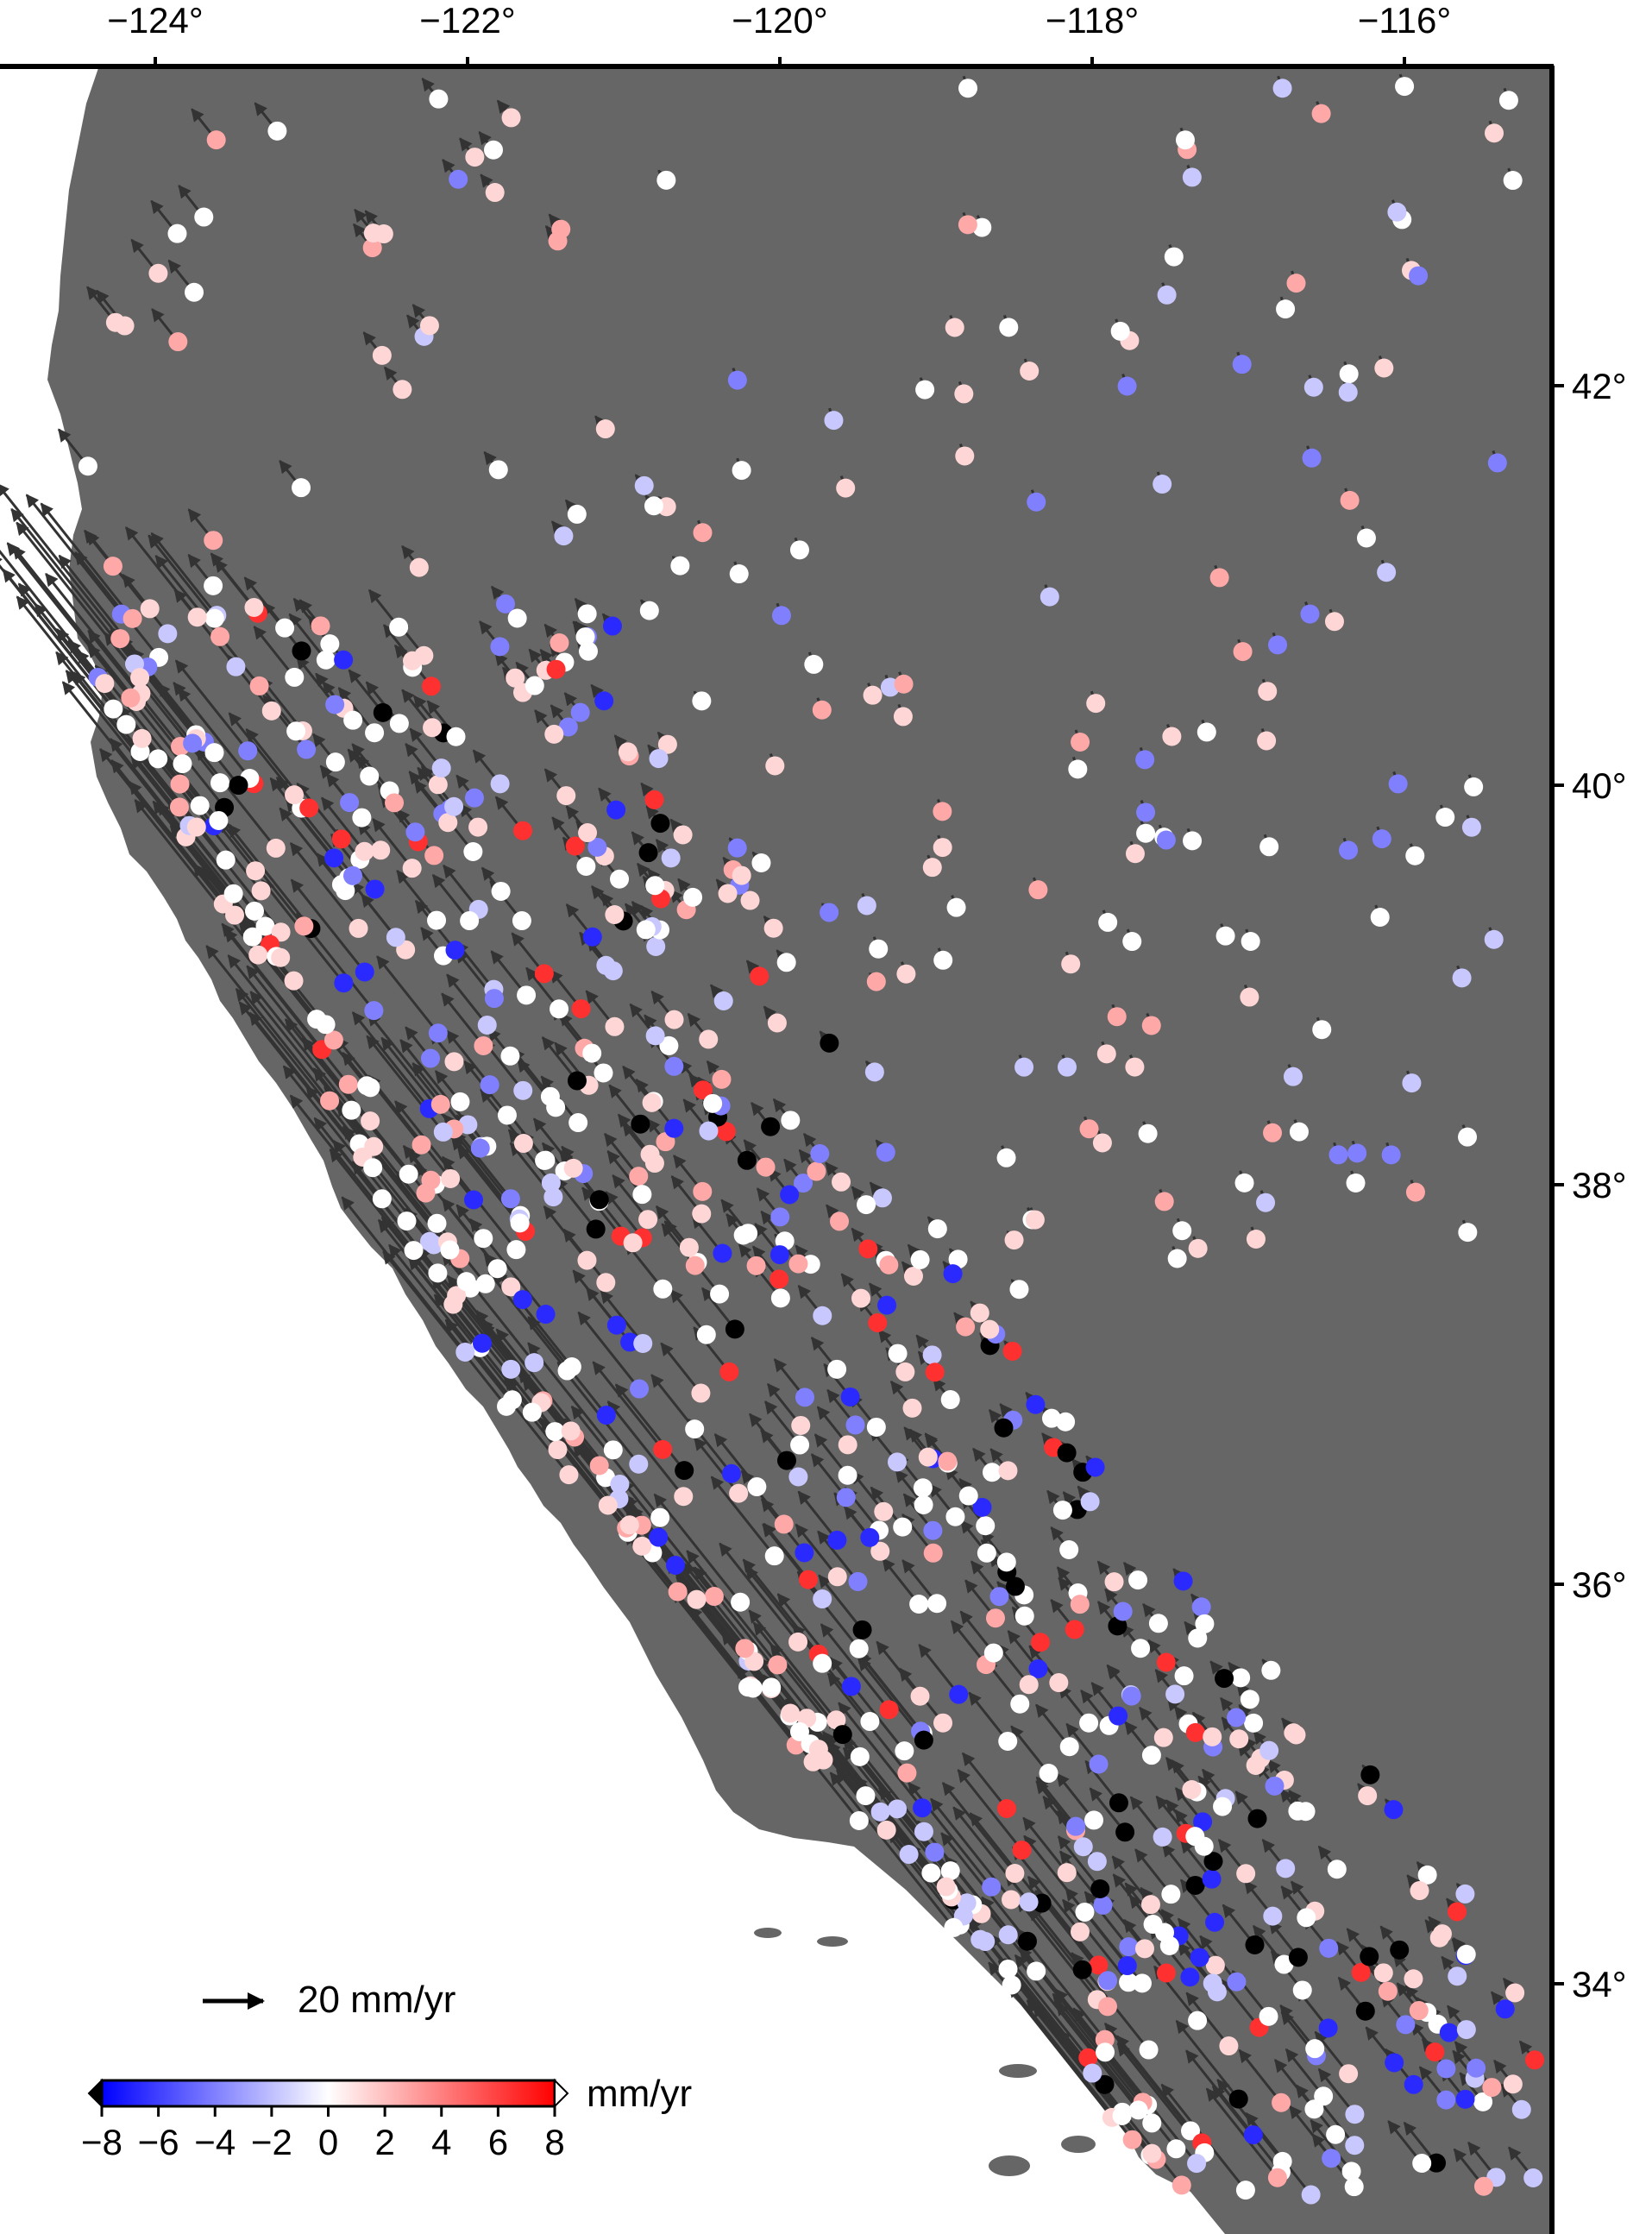 This screenshot has height=2234, width=1652. Describe the element at coordinates (779, 33) in the screenshot. I see `x-axis-ticks: −124° −122° −120° −118° −116°` at that location.